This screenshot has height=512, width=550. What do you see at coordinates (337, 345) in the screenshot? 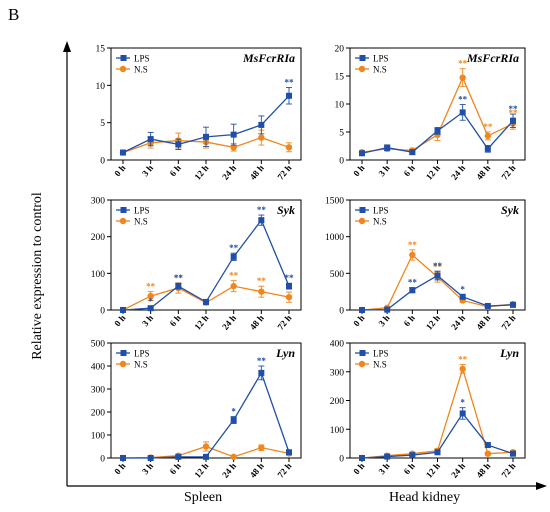
I see `y-tick-label: 400` at bounding box center [337, 345].